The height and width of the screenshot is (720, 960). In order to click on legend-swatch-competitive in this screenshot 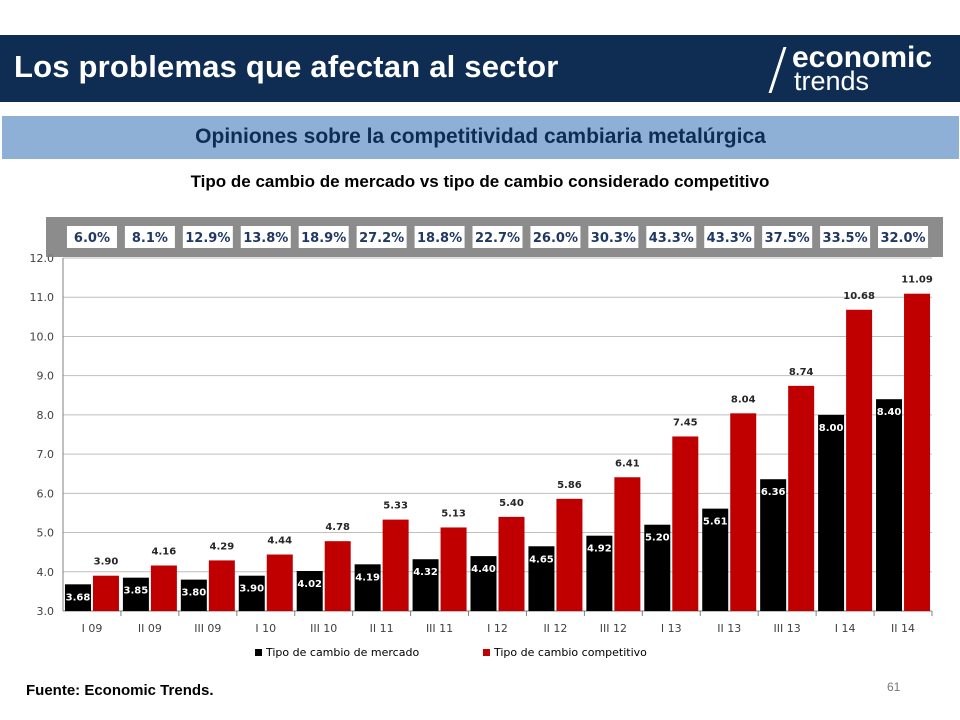, I will do `click(486, 652)`.